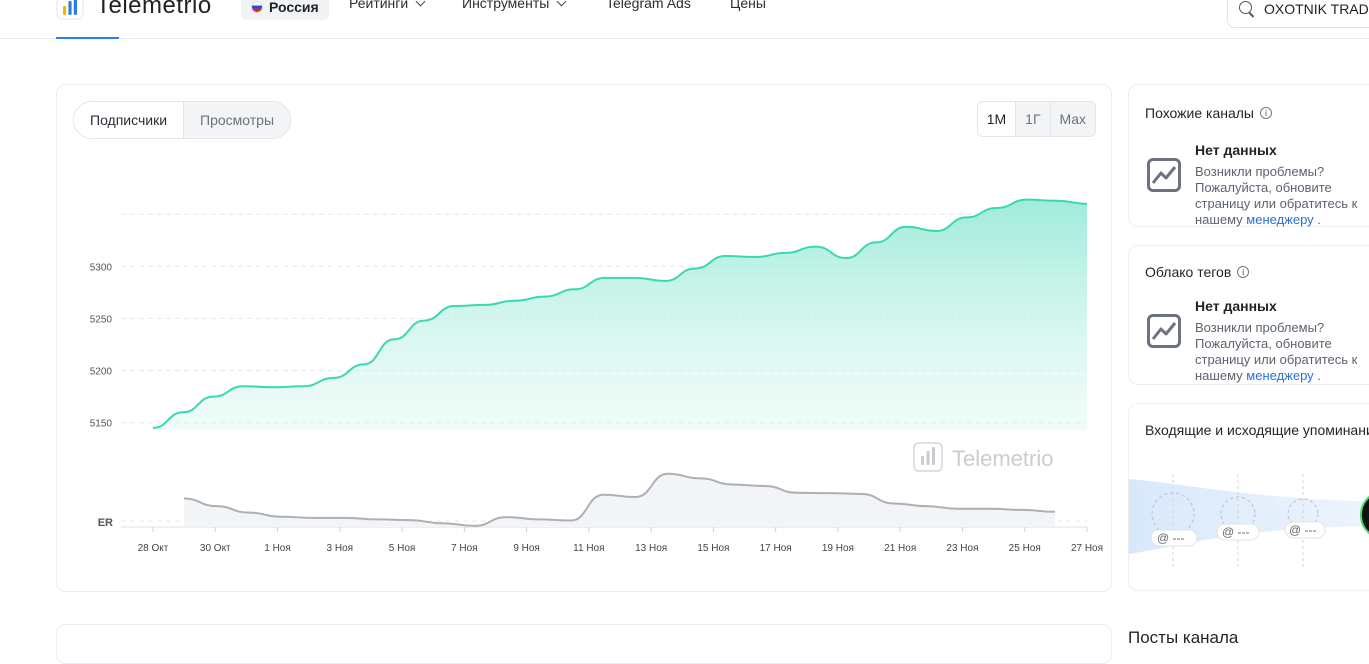 The height and width of the screenshot is (664, 1369). Describe the element at coordinates (526, 548) in the screenshot. I see `x-tick-label: 9 Ноя` at that location.